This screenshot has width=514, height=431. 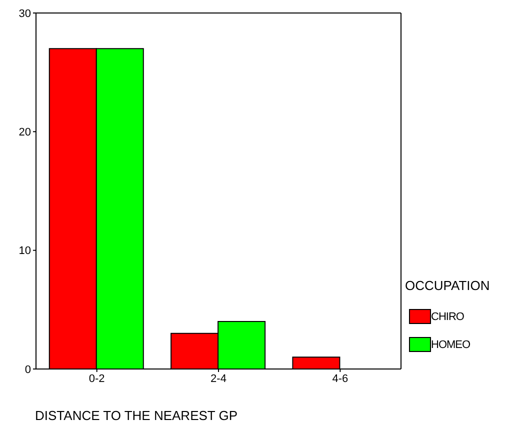 What do you see at coordinates (24, 132) in the screenshot?
I see `y-tick-label: 20` at bounding box center [24, 132].